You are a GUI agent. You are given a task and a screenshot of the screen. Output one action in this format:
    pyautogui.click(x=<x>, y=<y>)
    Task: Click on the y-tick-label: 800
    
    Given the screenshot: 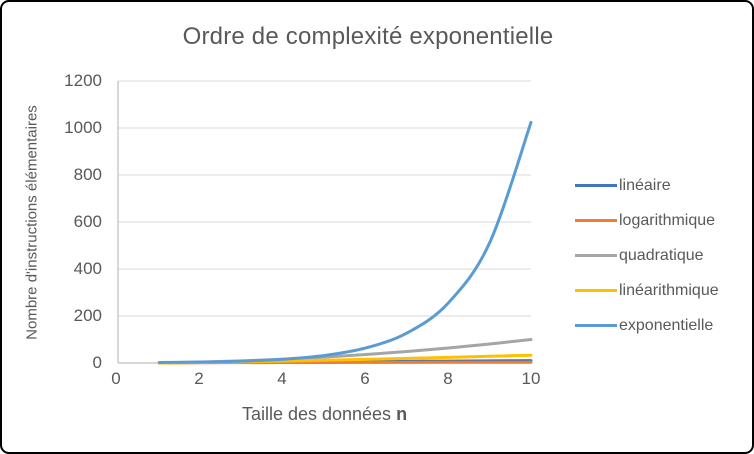 What is the action you would take?
    pyautogui.click(x=87, y=174)
    